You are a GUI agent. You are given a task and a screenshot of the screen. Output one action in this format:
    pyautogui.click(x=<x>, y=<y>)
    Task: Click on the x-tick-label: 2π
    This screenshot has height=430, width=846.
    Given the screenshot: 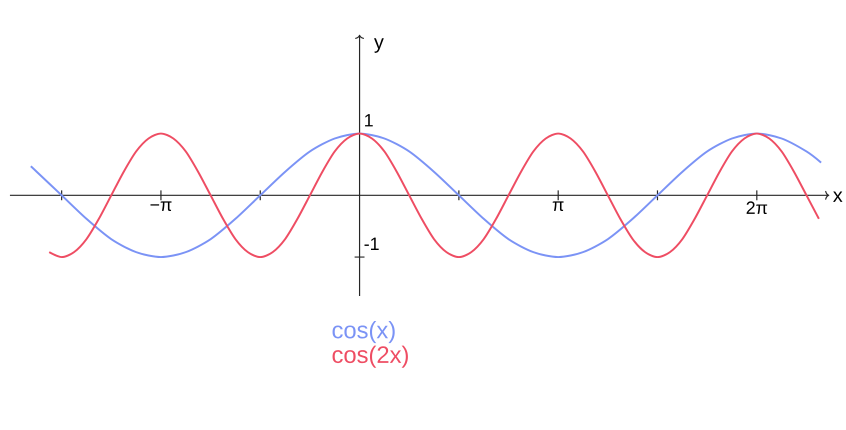 What is the action you would take?
    pyautogui.click(x=757, y=207)
    